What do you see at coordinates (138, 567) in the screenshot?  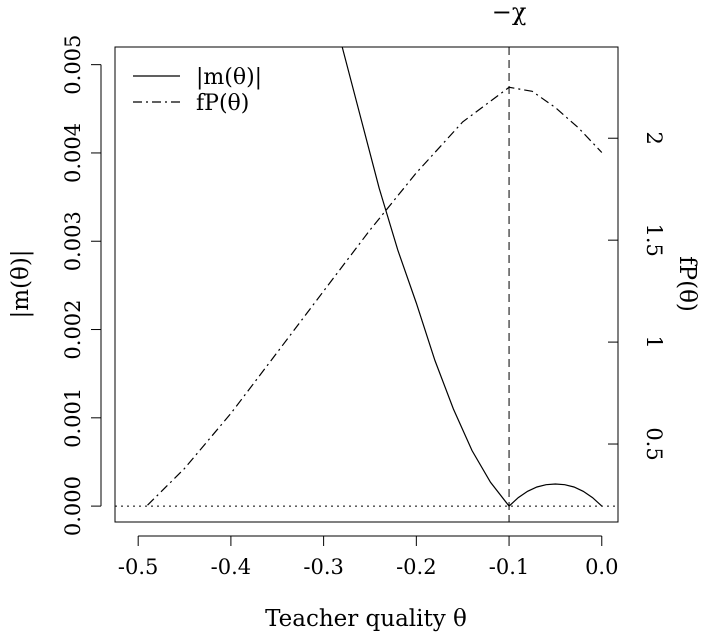 I see `x-tick-label: -0.5` at bounding box center [138, 567].